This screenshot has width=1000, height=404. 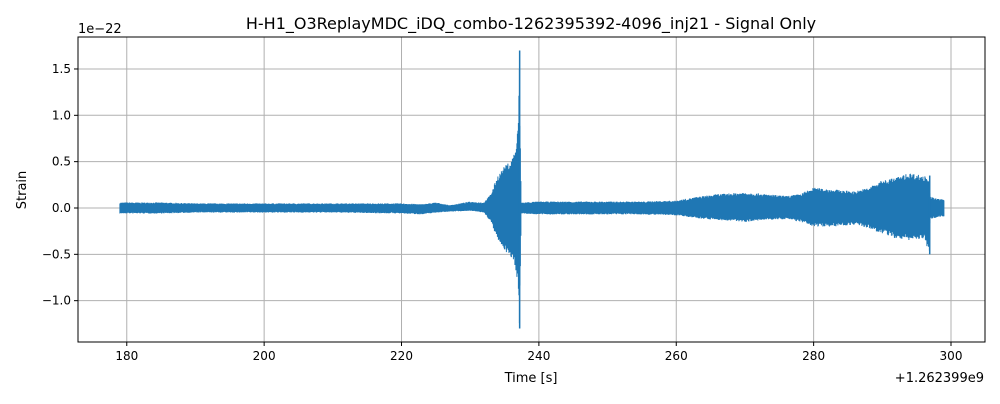 I want to click on x-tick-label: 280, so click(x=813, y=356).